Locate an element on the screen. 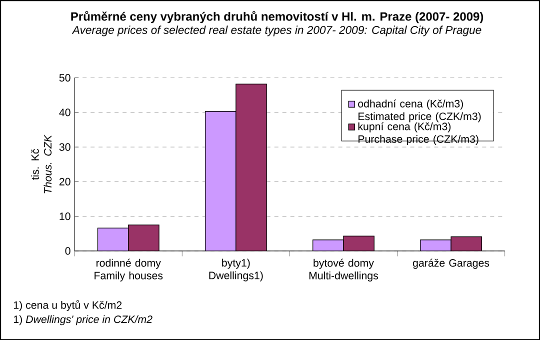 This screenshot has height=340, width=540. x-tick-label: rodinné domy Family houses is located at coordinates (128, 270).